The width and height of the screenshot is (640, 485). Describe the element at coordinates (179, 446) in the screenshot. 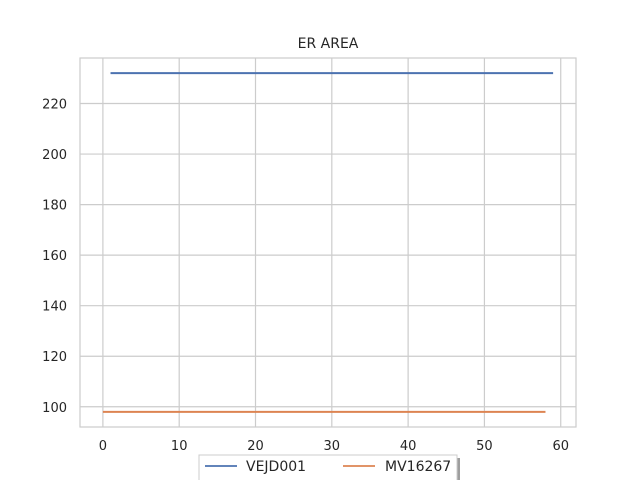

I see `x-tick-label: 10` at that location.